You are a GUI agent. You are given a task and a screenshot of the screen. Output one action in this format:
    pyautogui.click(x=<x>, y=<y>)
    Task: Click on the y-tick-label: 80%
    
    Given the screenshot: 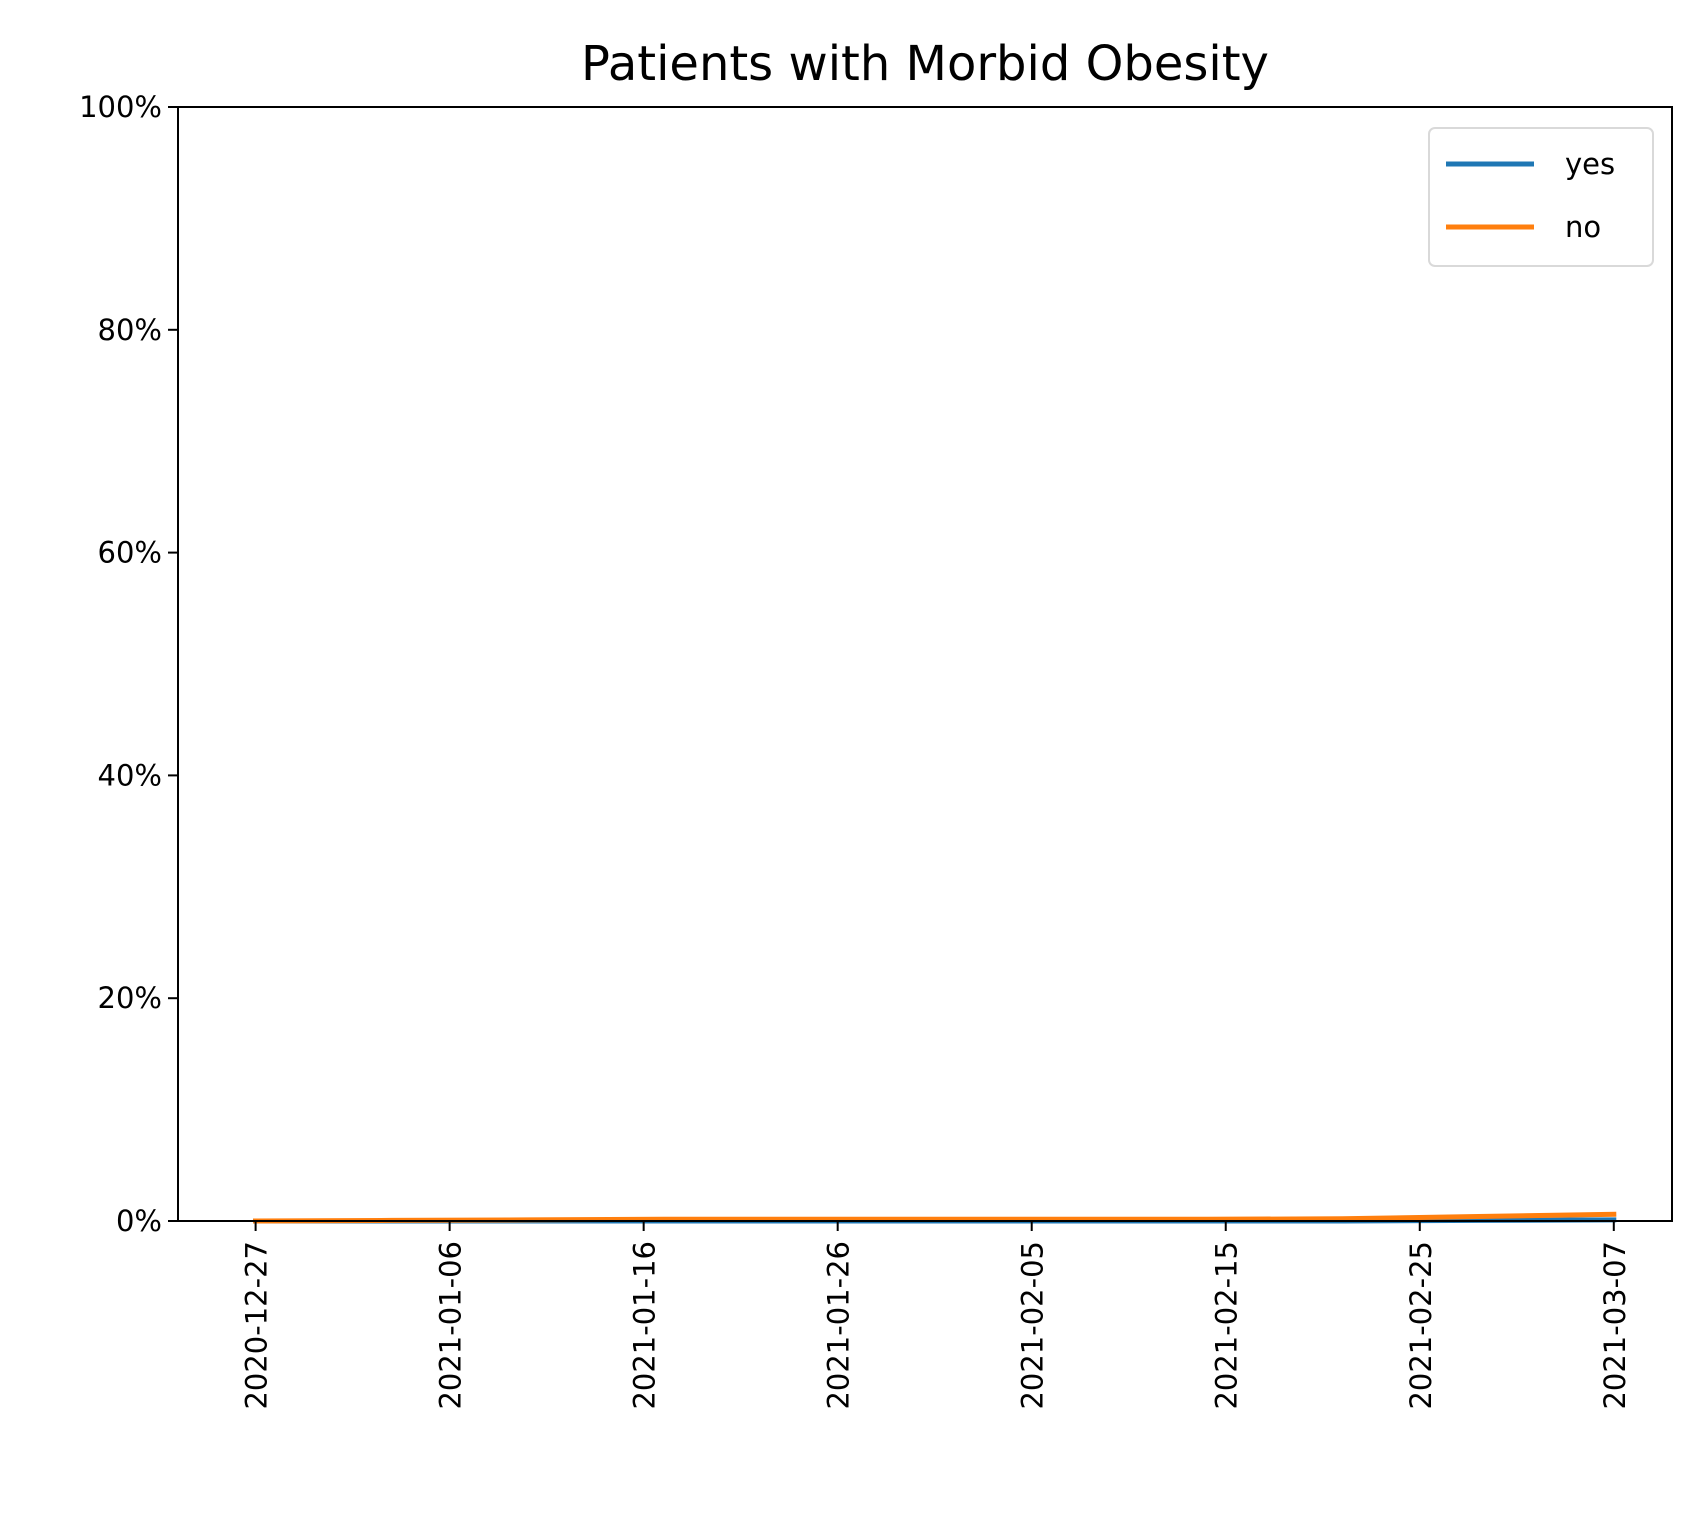 What is the action you would take?
    pyautogui.click(x=130, y=330)
    